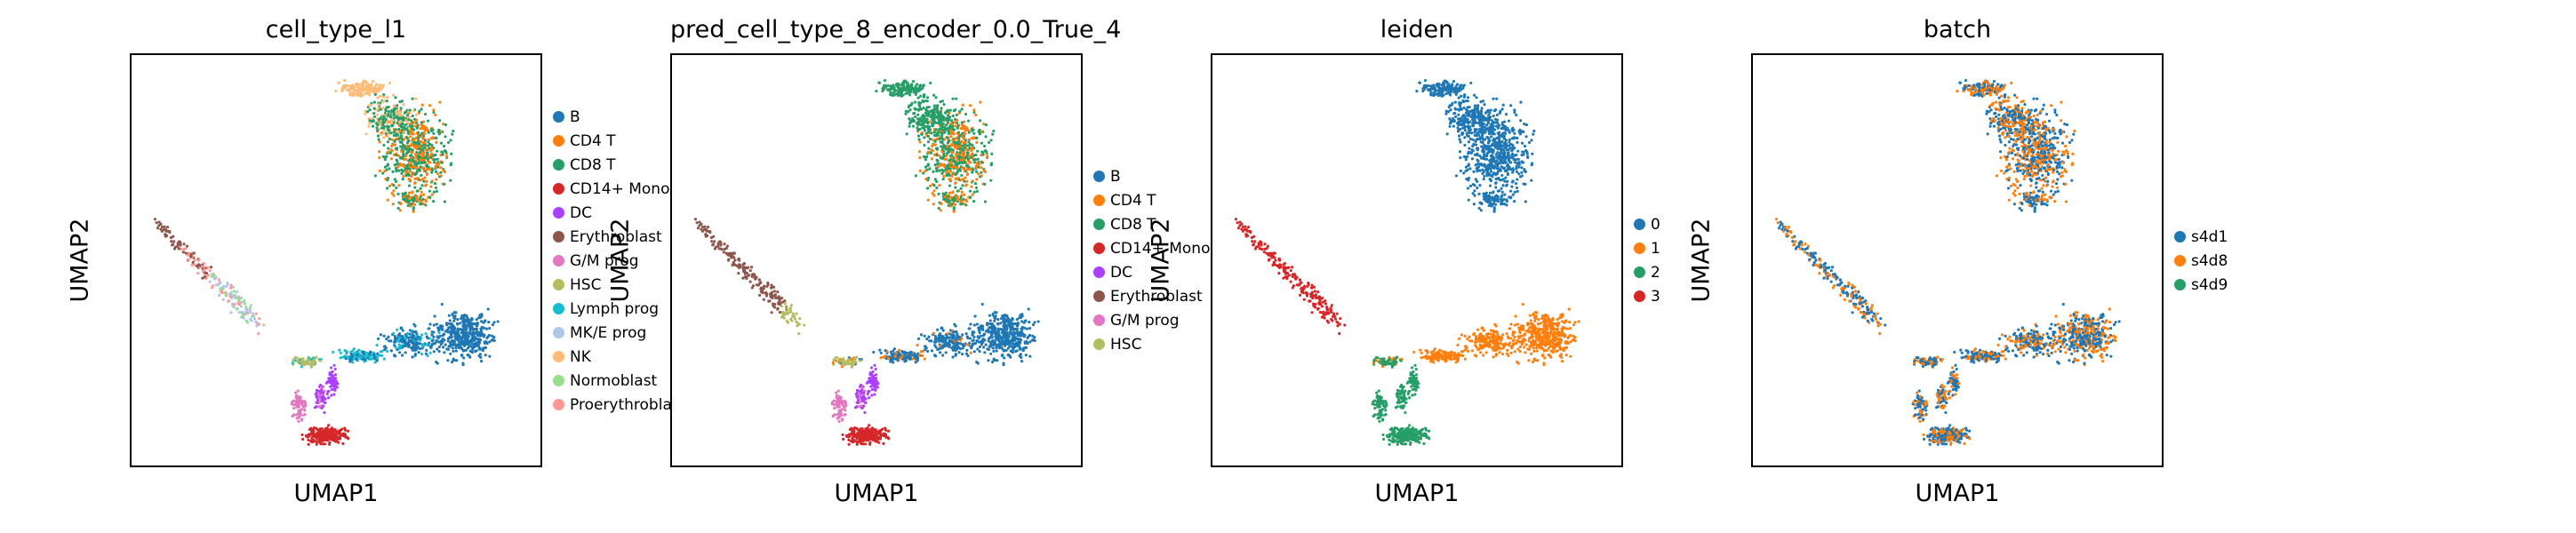 Image resolution: width=2576 pixels, height=533 pixels. What do you see at coordinates (558, 308) in the screenshot?
I see `legend-marker` at bounding box center [558, 308].